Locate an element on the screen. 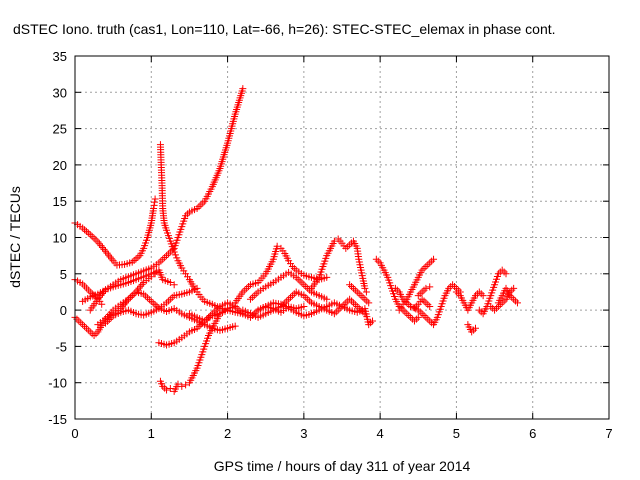  x-tick-label: 1 is located at coordinates (151, 433).